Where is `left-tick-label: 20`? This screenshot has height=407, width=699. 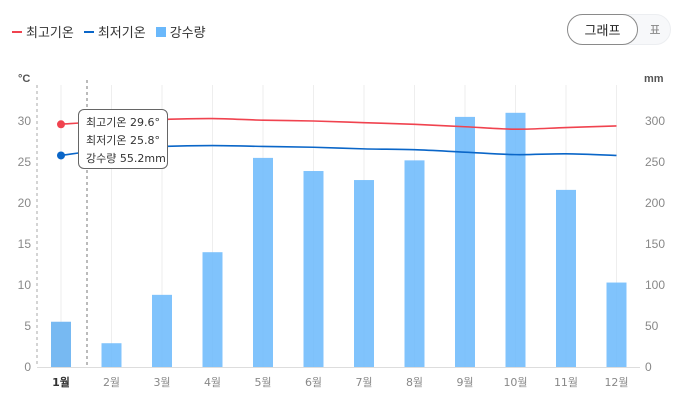
left-tick-label: 20 is located at coordinates (25, 203).